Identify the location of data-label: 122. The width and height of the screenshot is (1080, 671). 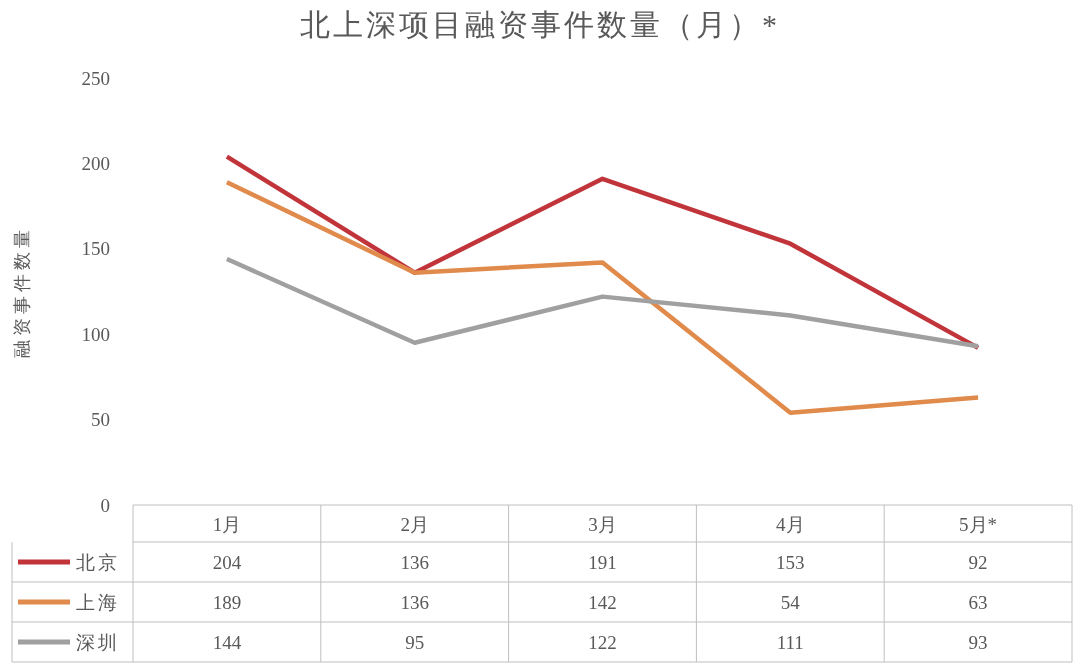
(602, 642).